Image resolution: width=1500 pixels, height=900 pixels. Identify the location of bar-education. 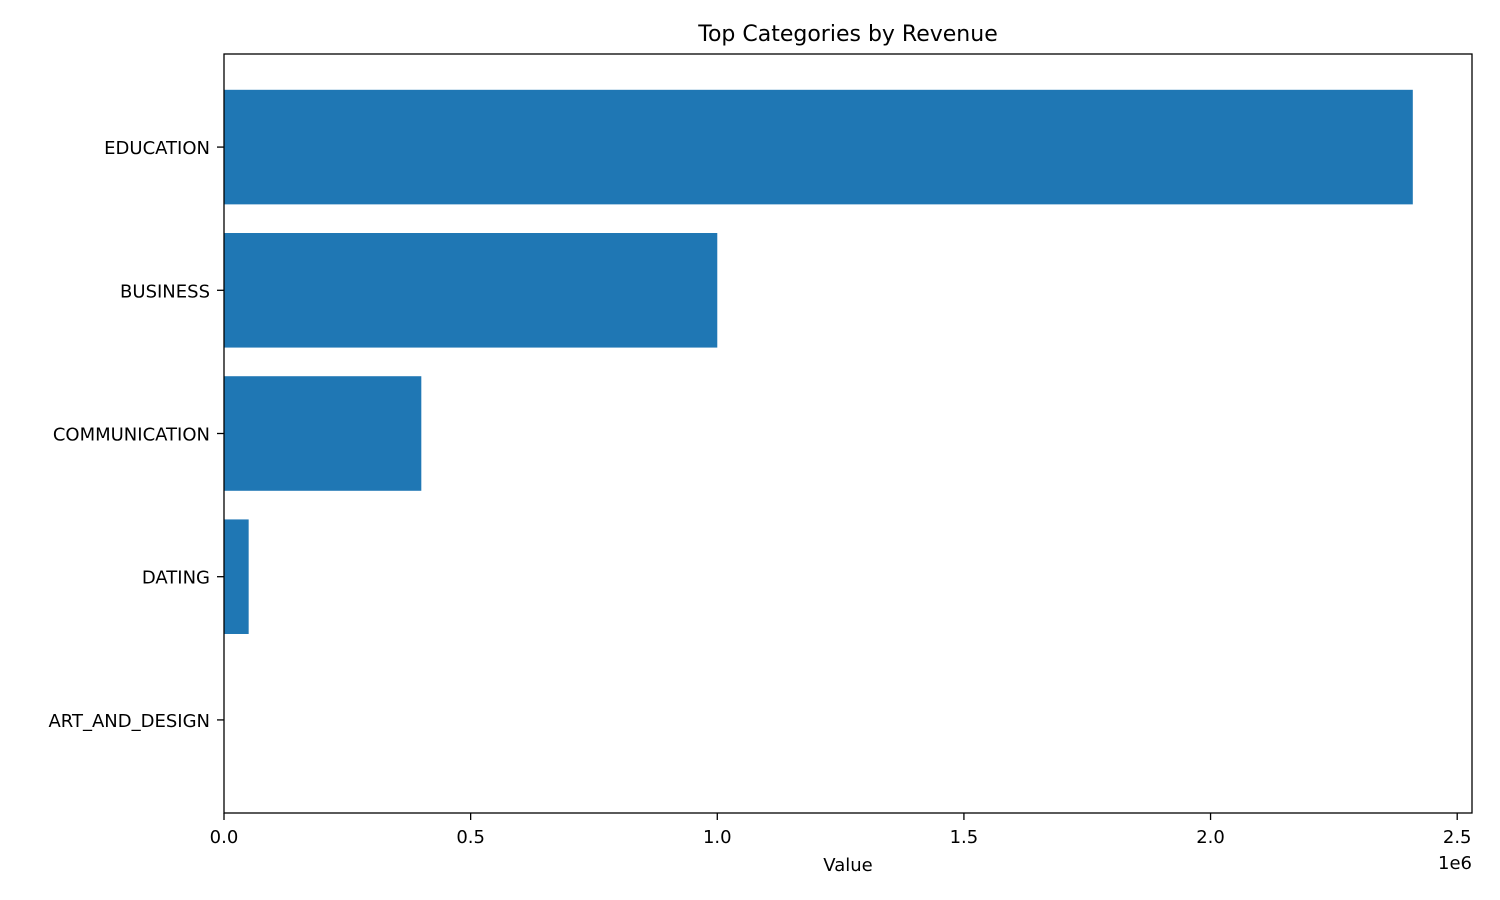
(818, 147).